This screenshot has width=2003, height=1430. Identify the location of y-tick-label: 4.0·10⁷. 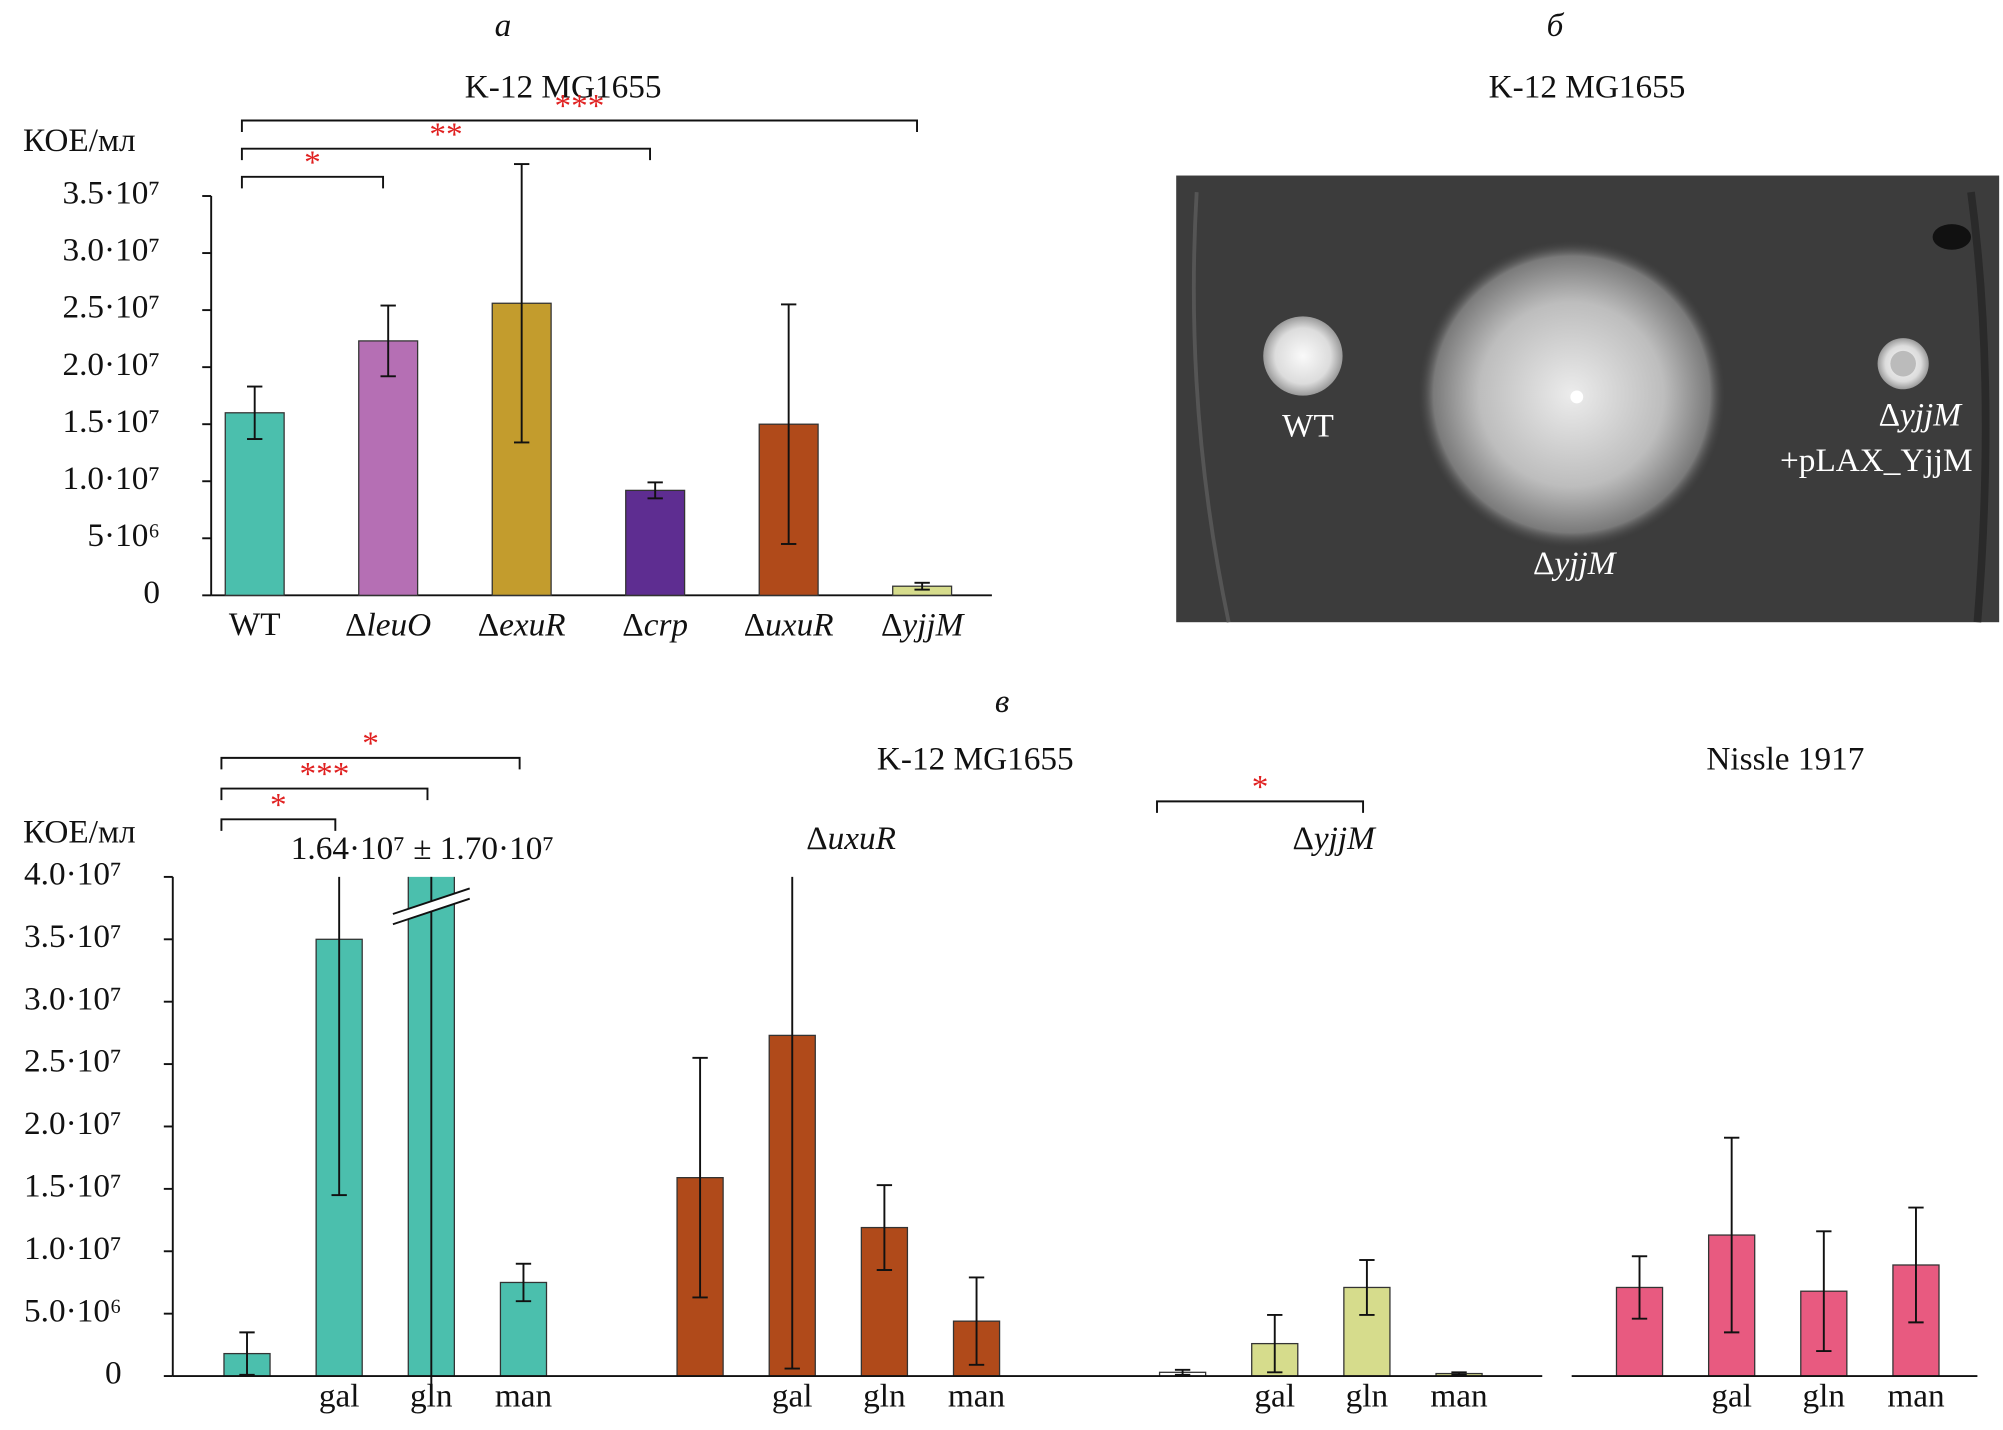
(73, 874).